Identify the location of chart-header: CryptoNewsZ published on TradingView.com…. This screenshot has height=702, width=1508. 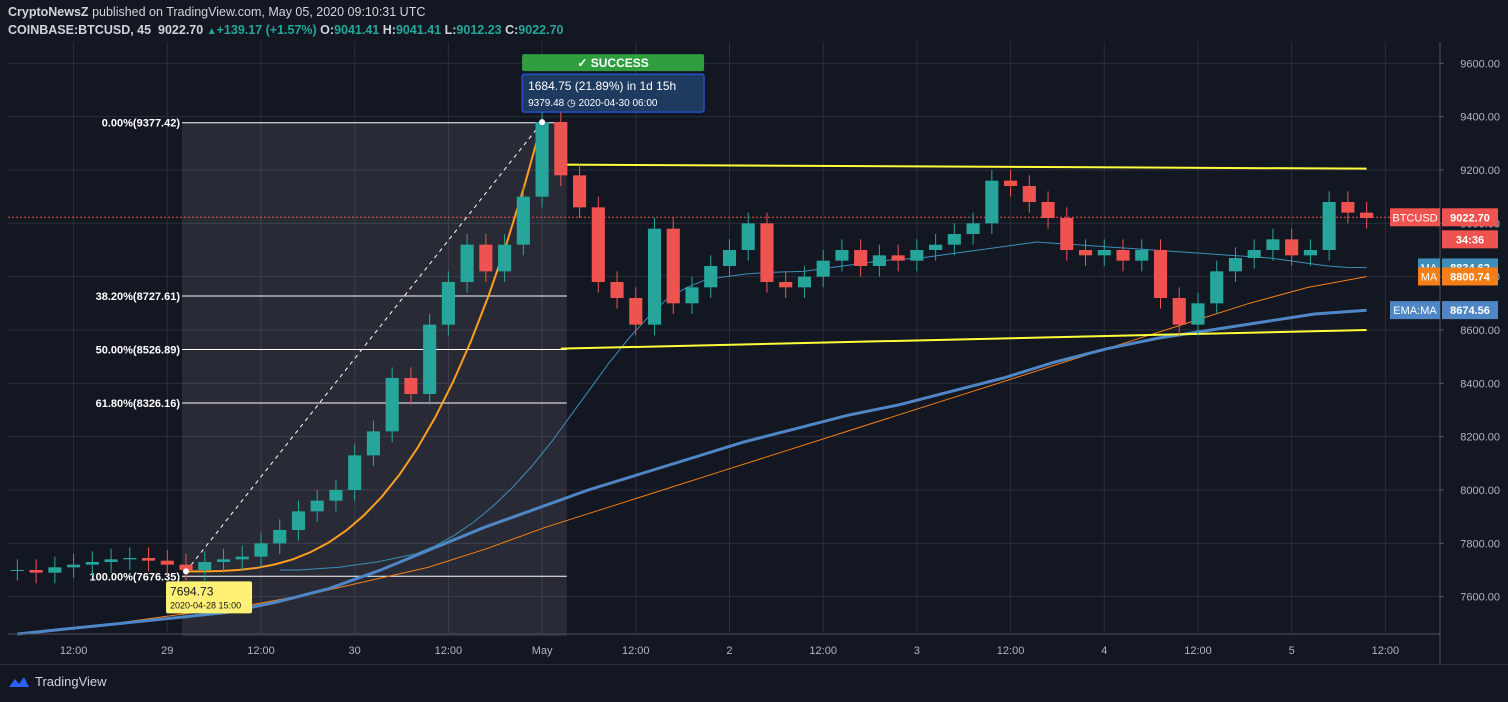
(754, 21).